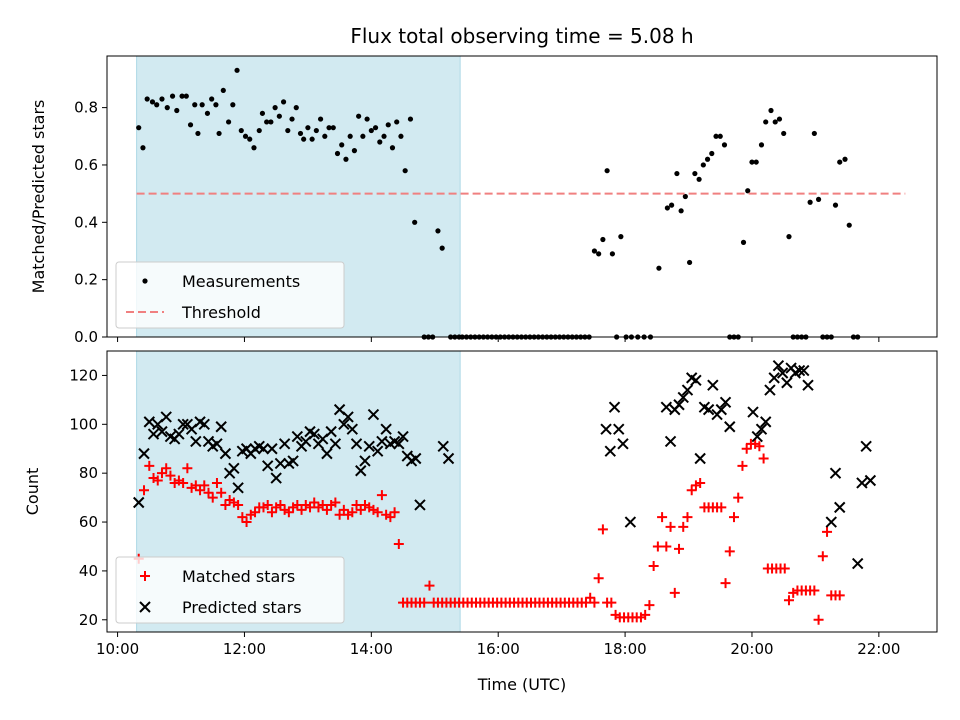 The image size is (960, 720). I want to click on legend-label: Threshold, so click(221, 312).